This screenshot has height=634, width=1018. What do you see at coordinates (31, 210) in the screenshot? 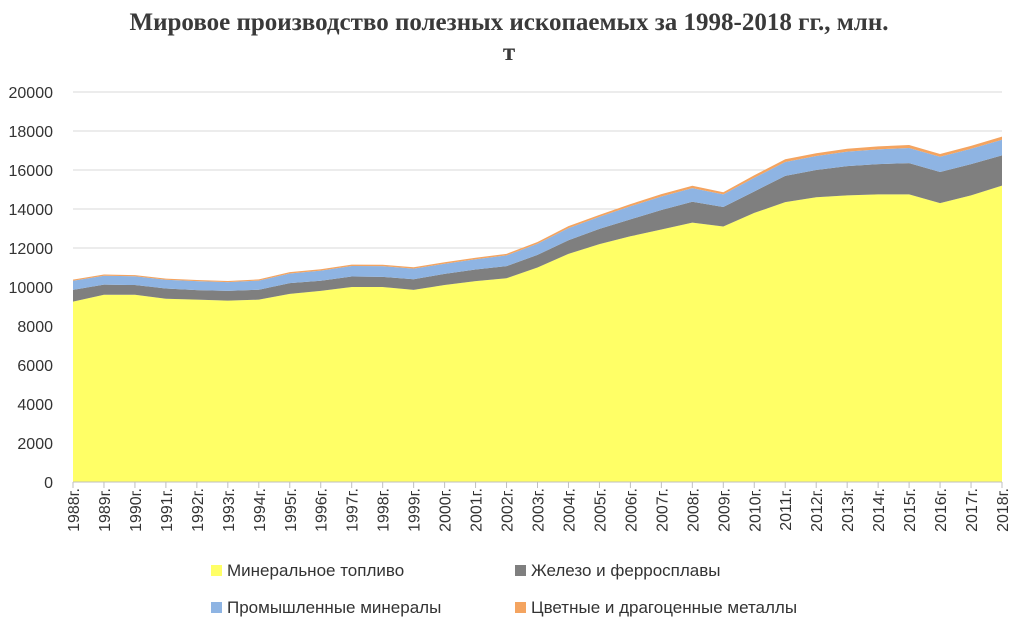
I see `y-tick-label: 14000` at bounding box center [31, 210].